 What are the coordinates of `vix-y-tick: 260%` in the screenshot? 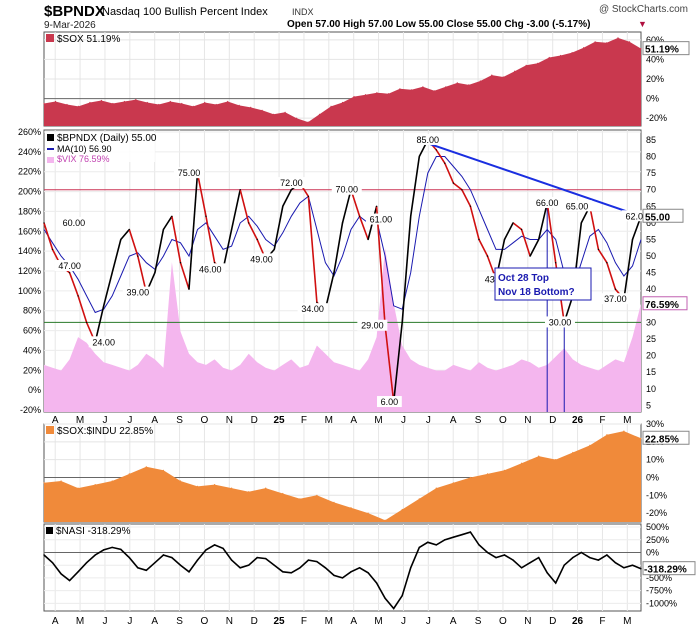 It's located at (29, 132).